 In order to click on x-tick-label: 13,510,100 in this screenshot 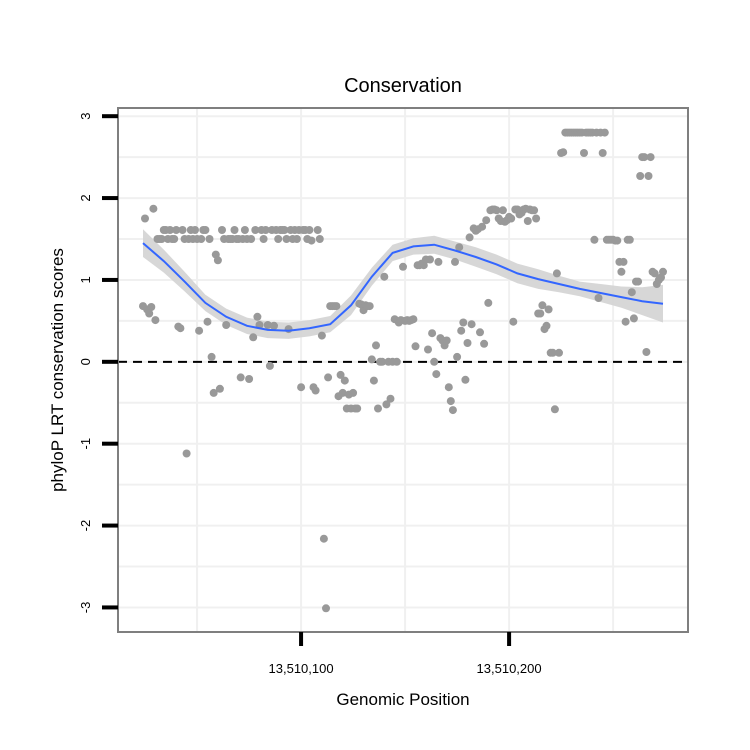, I will do `click(301, 668)`.